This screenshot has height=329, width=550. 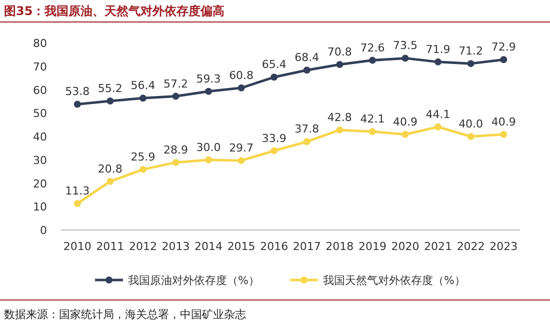 I want to click on x-tick-label: 2018, so click(x=340, y=246).